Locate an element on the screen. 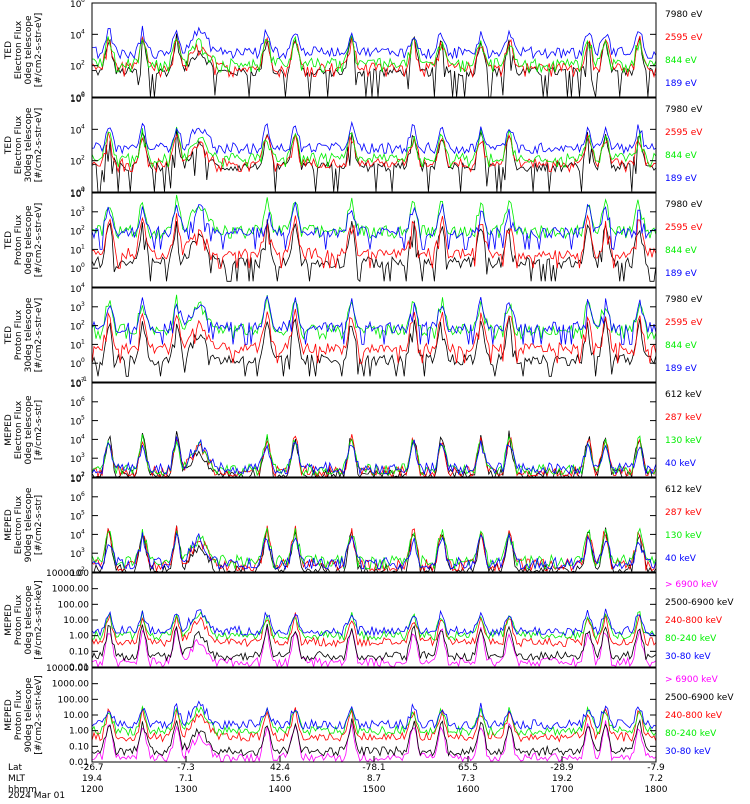  y-tick-exponent: 1 is located at coordinates (83, 341).